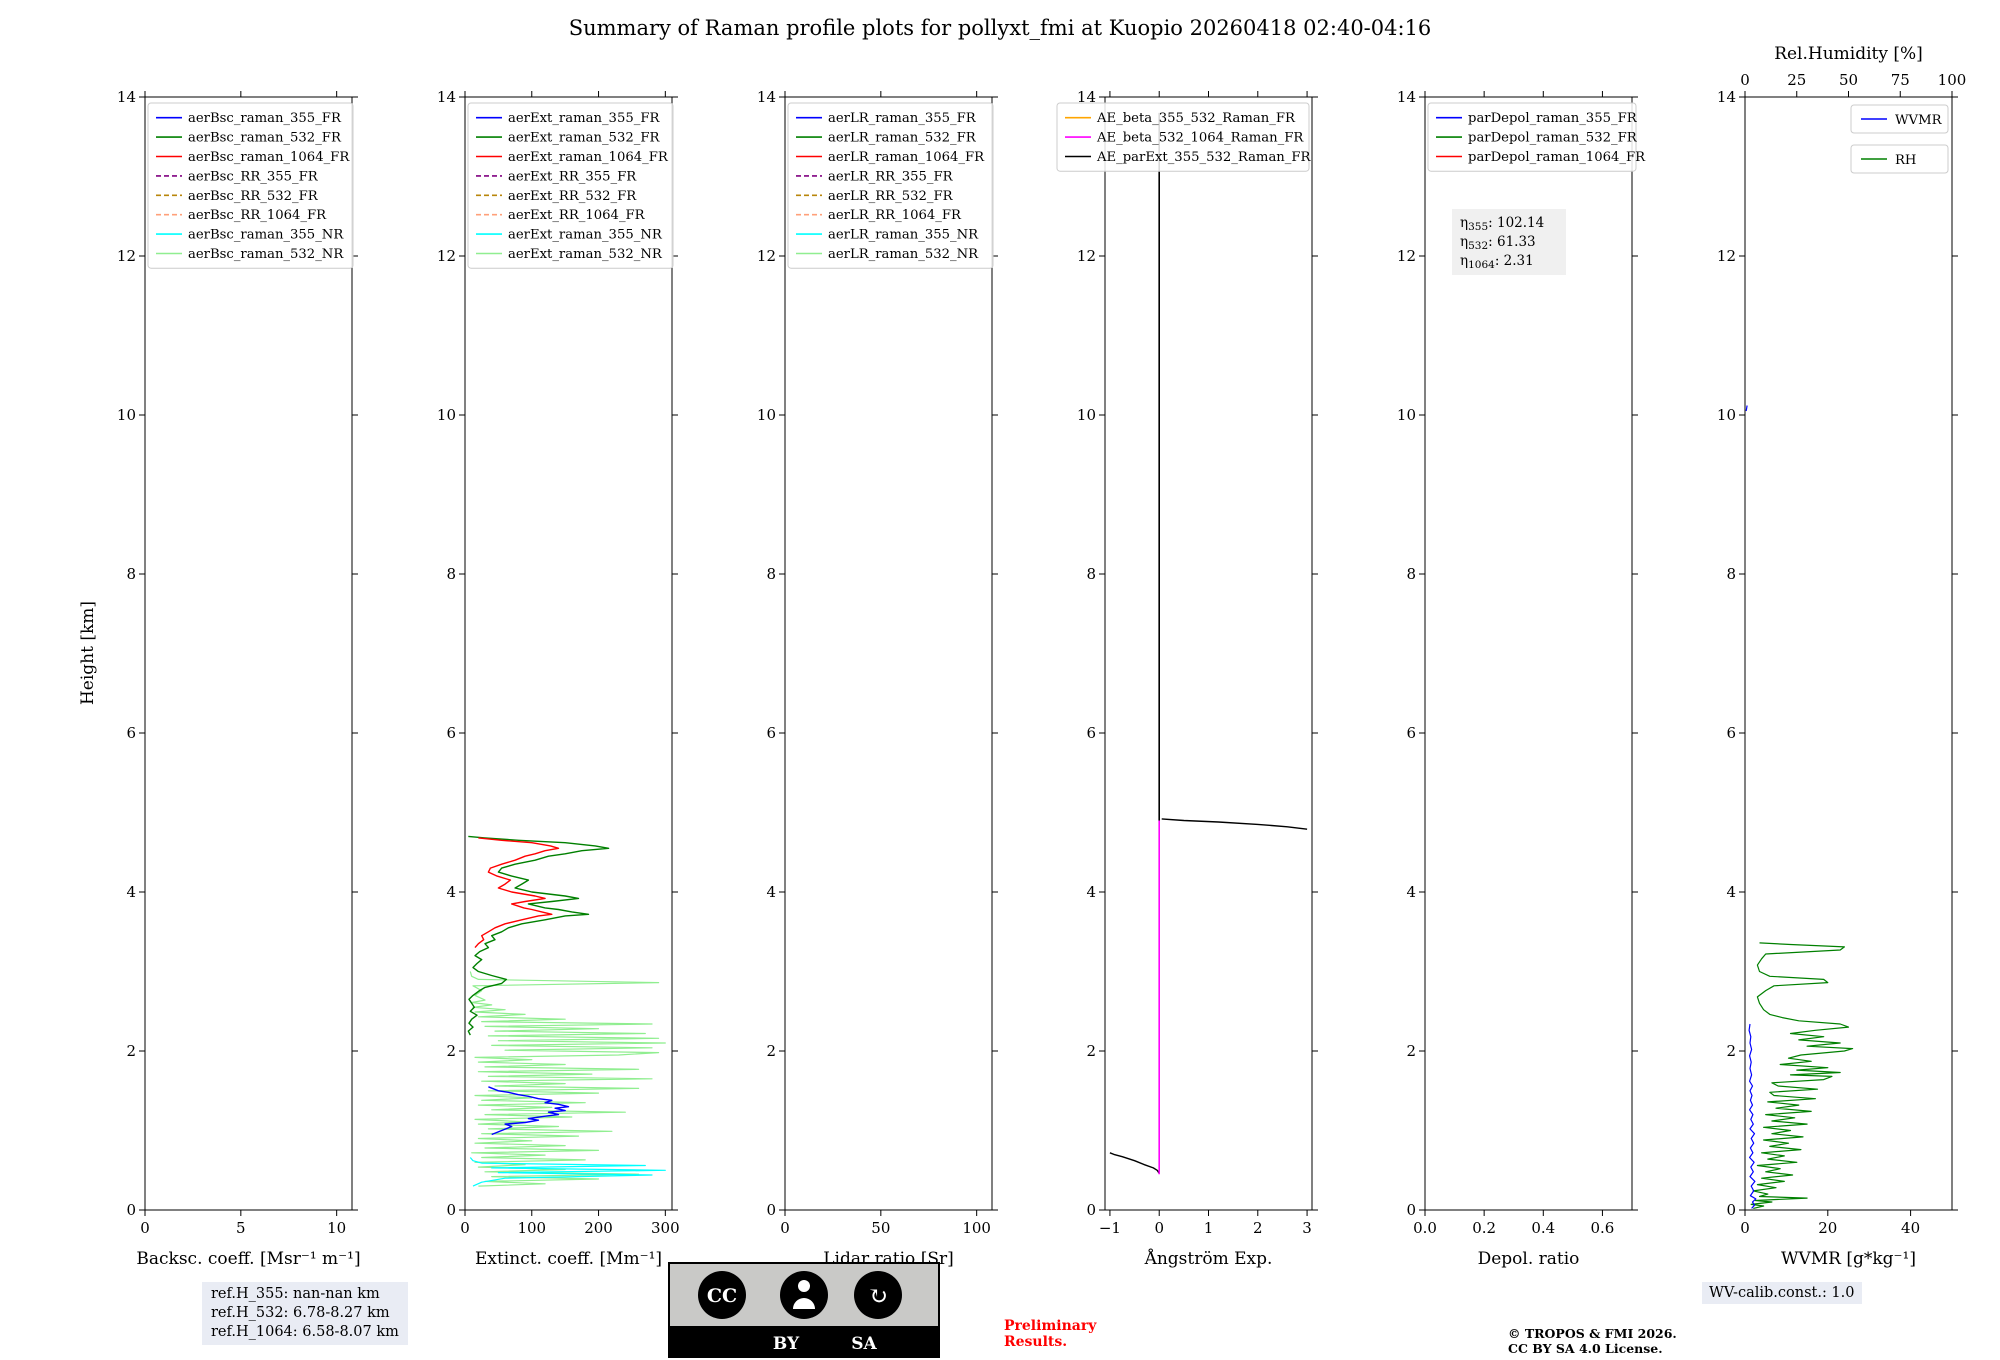  What do you see at coordinates (295, 1294) in the screenshot?
I see `ref-h-355: ref.H_355: nan-nan km` at bounding box center [295, 1294].